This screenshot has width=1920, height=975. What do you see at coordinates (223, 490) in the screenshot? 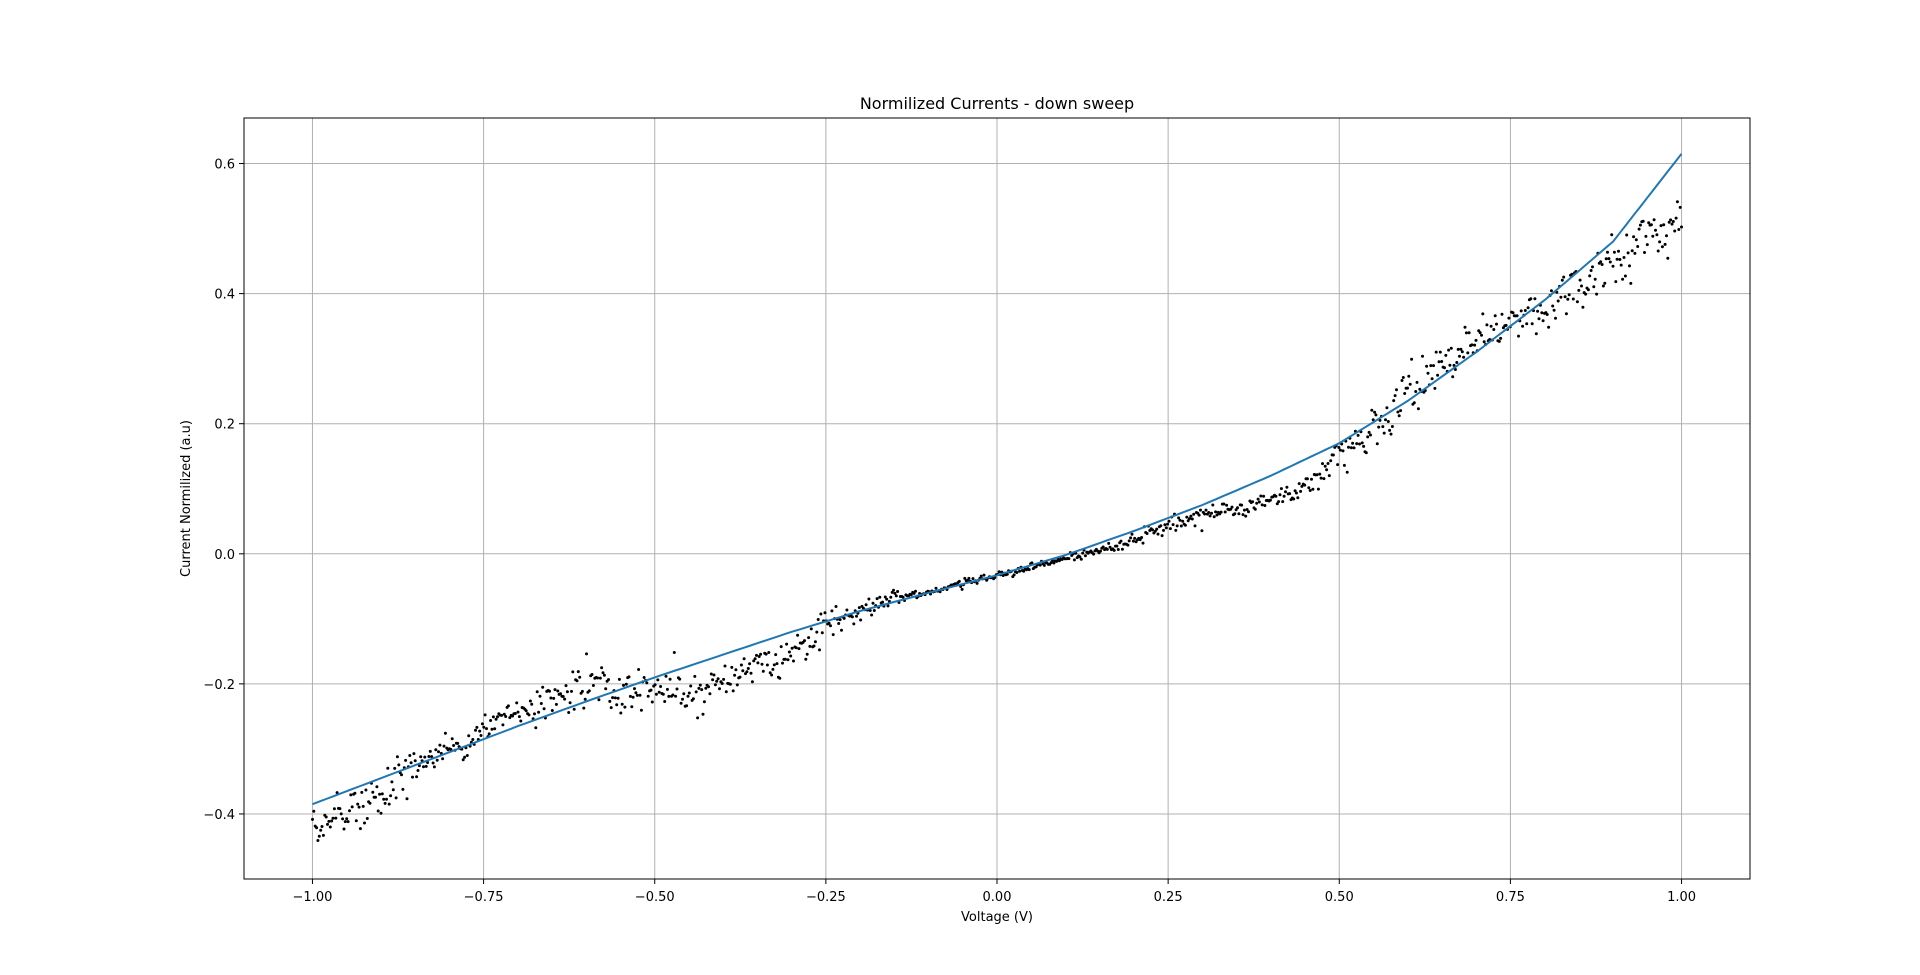
I see `y-axis-ticks: −0.4 −0.2 0.0 0.2 0.4 0.6` at bounding box center [223, 490].